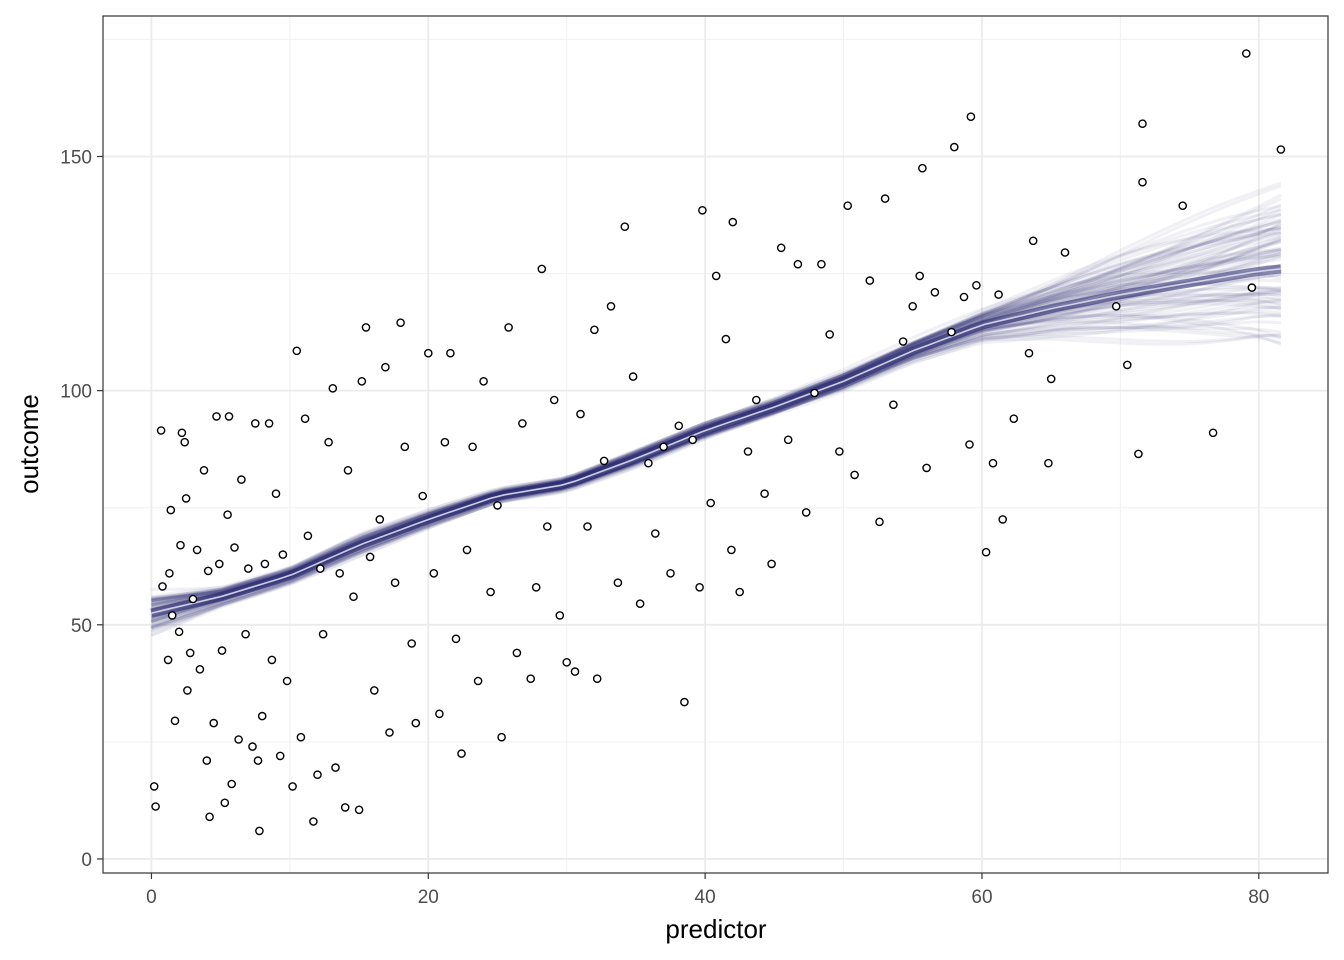  What do you see at coordinates (29, 444) in the screenshot?
I see `y-axis-title: outcome` at bounding box center [29, 444].